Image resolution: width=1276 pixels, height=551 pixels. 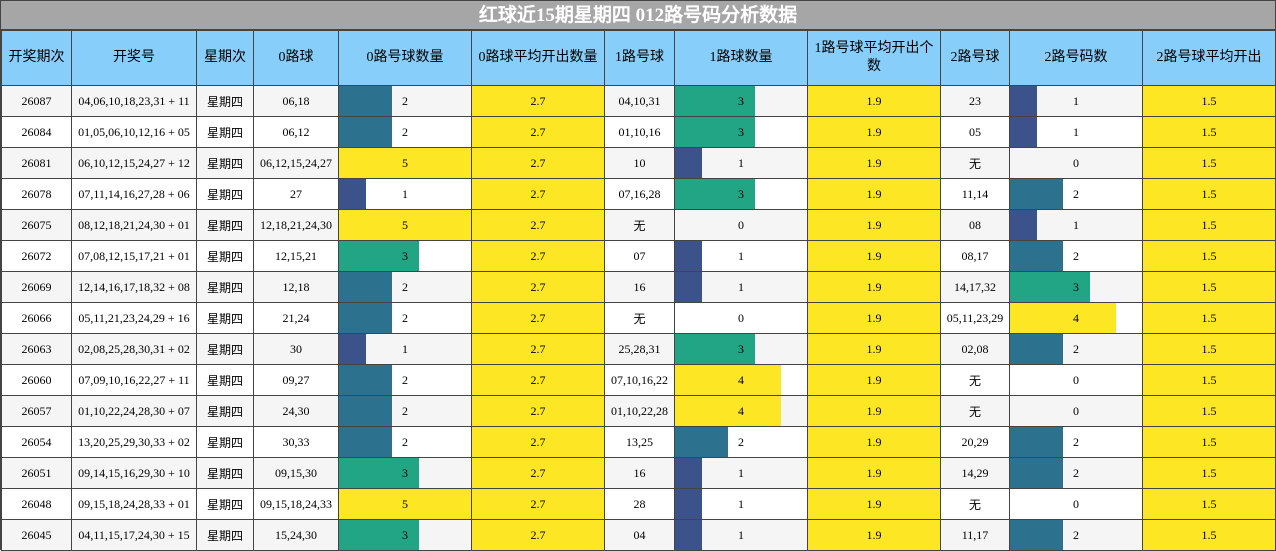 I want to click on issue-cell: 26069, so click(x=36, y=287).